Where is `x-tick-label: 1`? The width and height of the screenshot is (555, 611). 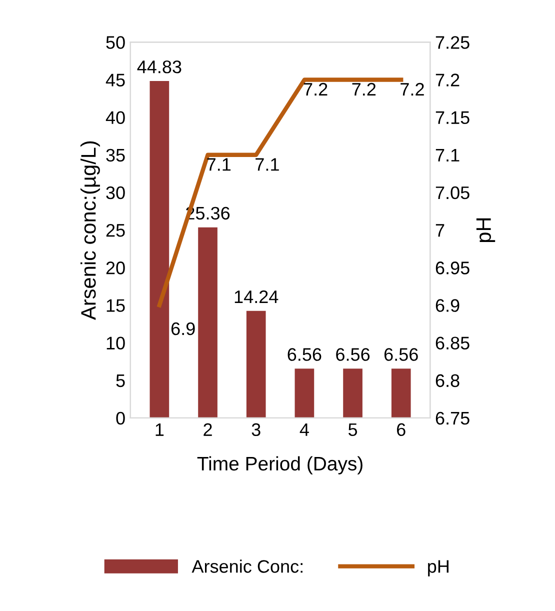
x-tick-label: 1 is located at coordinates (160, 429).